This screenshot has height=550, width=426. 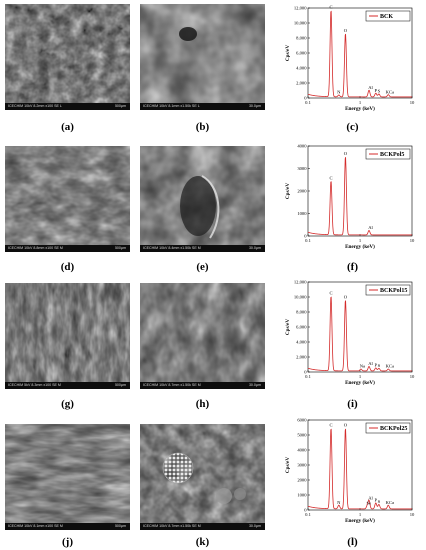 I want to click on panel-label-h: (h), so click(x=202, y=404).